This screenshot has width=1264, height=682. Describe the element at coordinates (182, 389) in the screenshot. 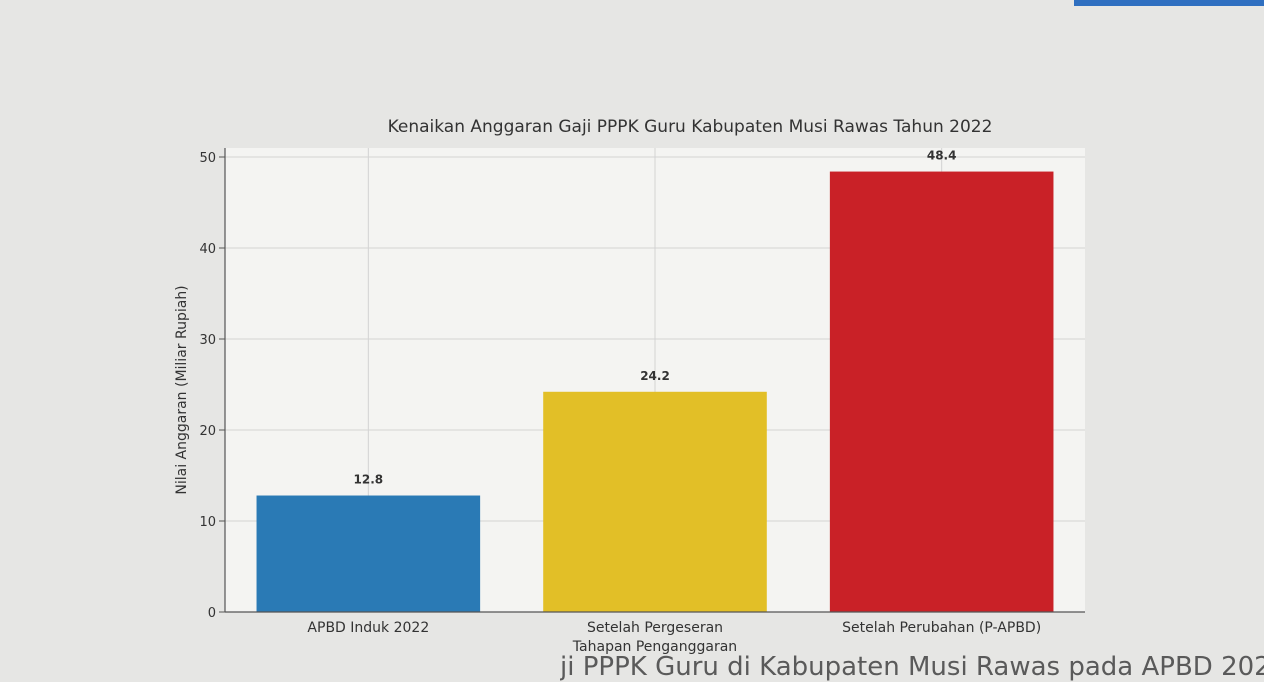

I see `y-axis-label: Nilai Anggaran (Miliar Rupiah)` at that location.